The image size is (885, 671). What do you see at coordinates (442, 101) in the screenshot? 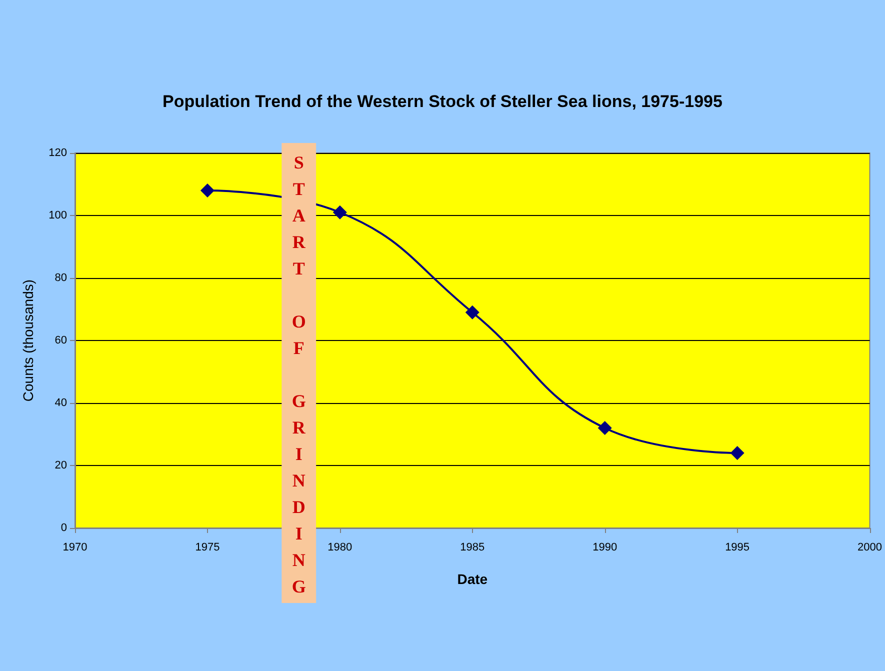
I see `chart-title: Population Trend of the Western Stock of Steller Sea lions, 1975-1995` at bounding box center [442, 101].